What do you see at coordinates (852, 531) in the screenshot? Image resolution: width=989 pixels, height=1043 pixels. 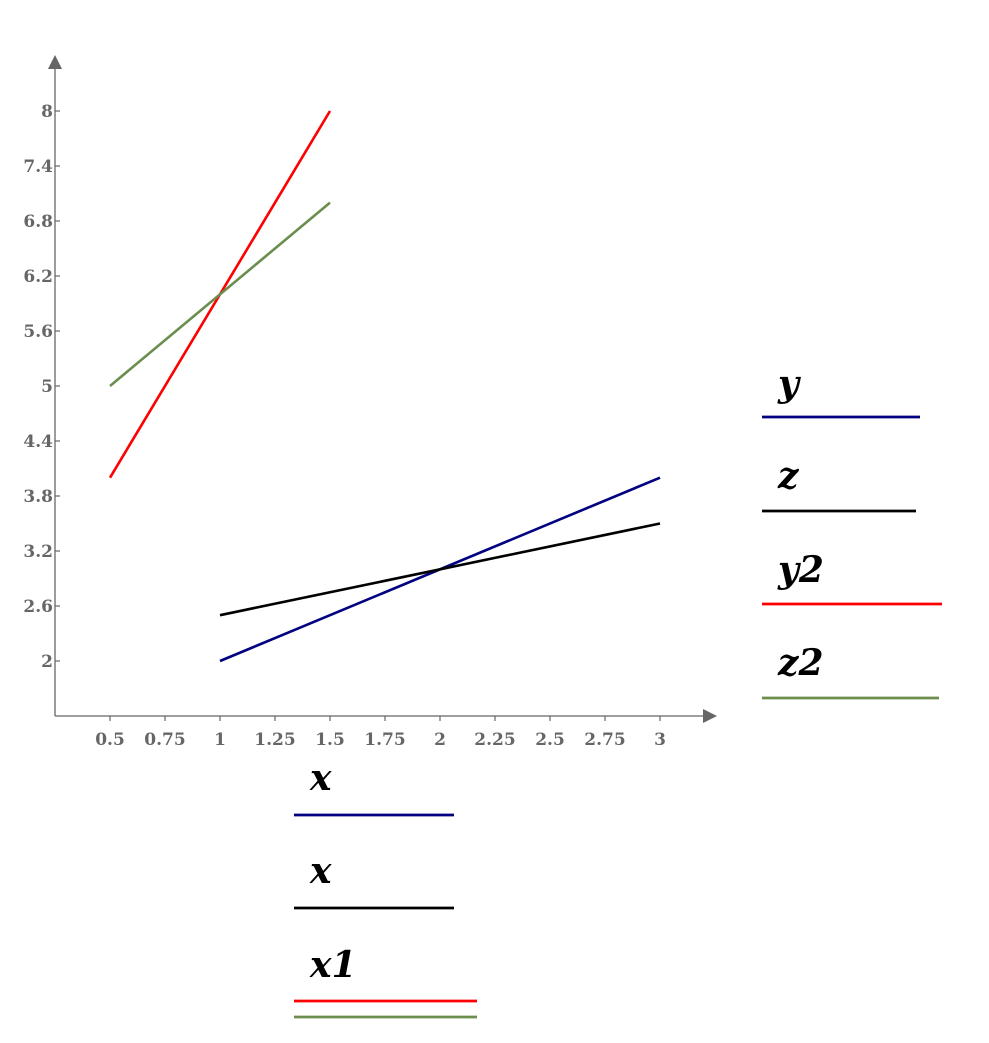 I see `y-legend: y z y2 z2` at bounding box center [852, 531].